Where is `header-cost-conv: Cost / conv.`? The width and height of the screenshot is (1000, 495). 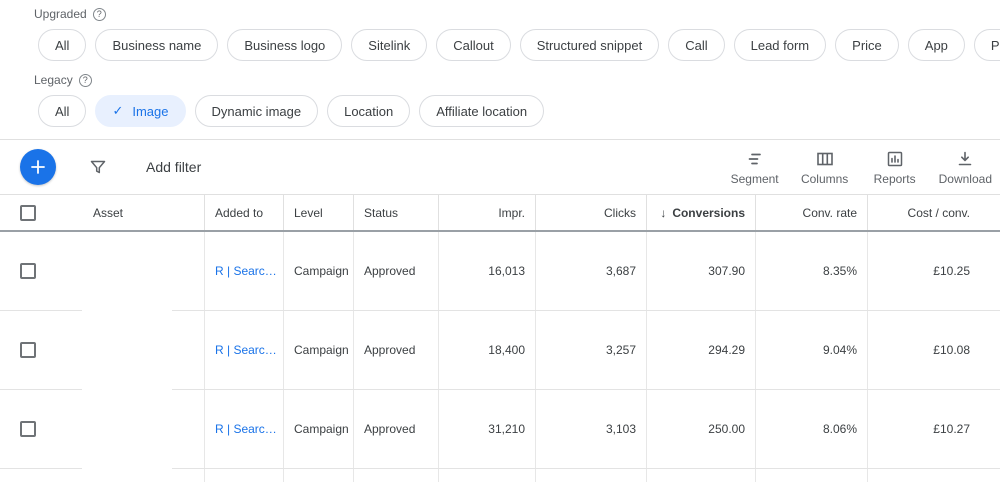
header-cost-conv: Cost / conv. is located at coordinates (933, 212).